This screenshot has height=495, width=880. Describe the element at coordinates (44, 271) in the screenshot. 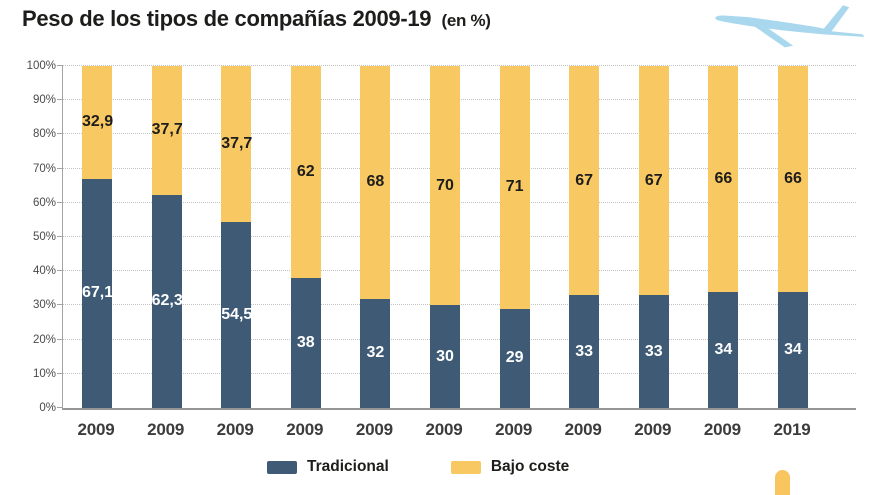

I see `y-axis-label-40%: 40%` at that location.